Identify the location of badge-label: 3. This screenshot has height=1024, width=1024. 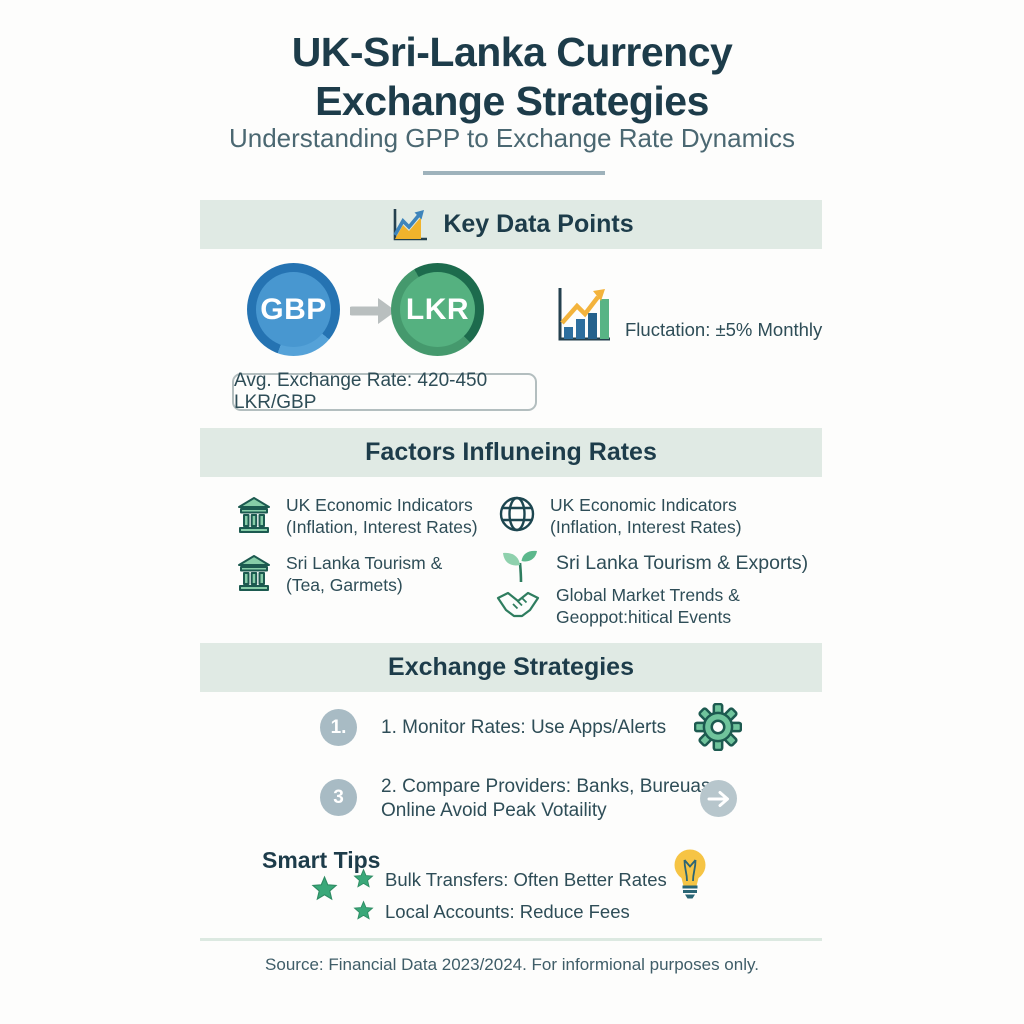
(338, 797).